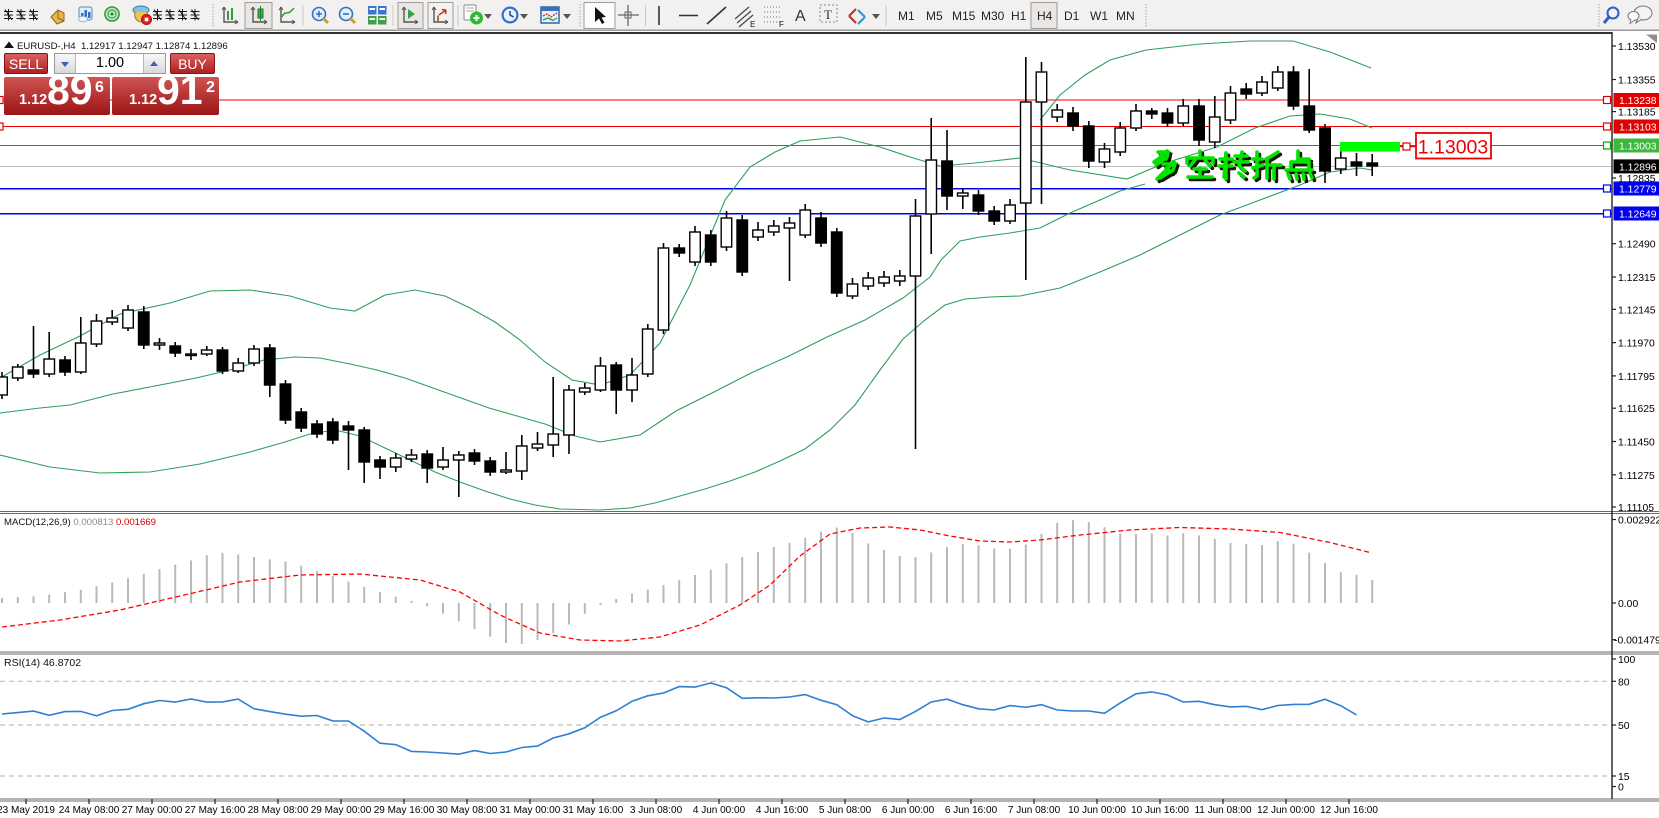 Image resolution: width=1659 pixels, height=818 pixels. What do you see at coordinates (800, 16) in the screenshot?
I see `svg-text: A` at bounding box center [800, 16].